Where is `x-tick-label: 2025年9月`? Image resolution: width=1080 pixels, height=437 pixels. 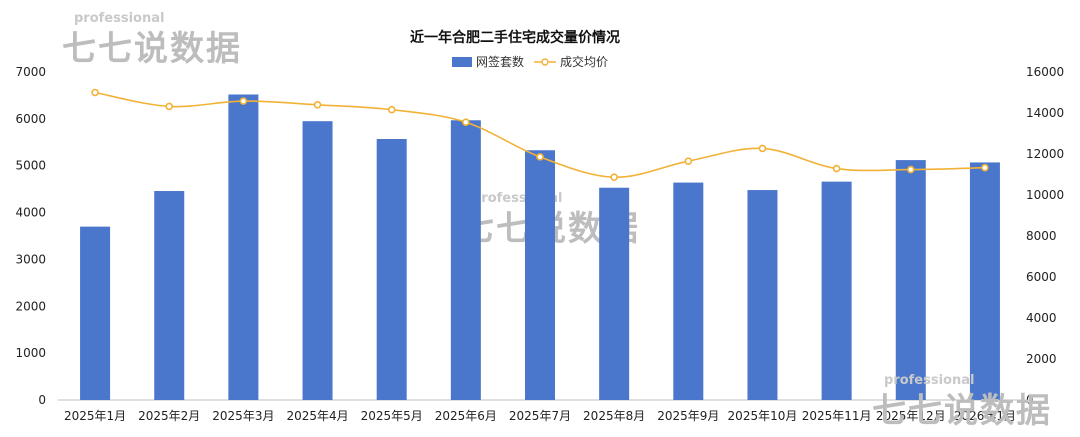 x-tick-label: 2025年9月 is located at coordinates (688, 416).